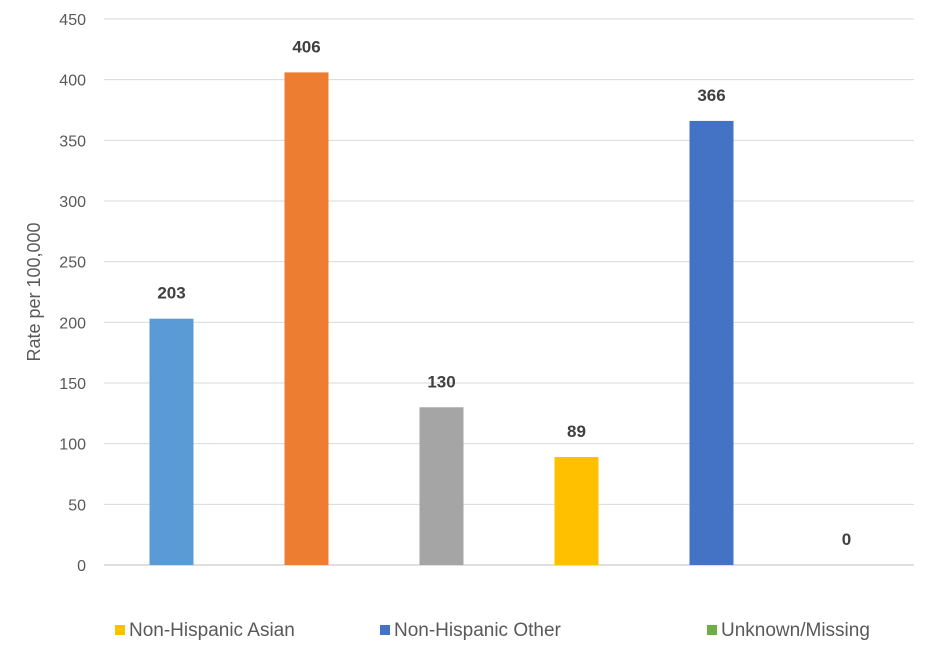 The width and height of the screenshot is (926, 650). I want to click on y-tick-label: 250, so click(72, 263).